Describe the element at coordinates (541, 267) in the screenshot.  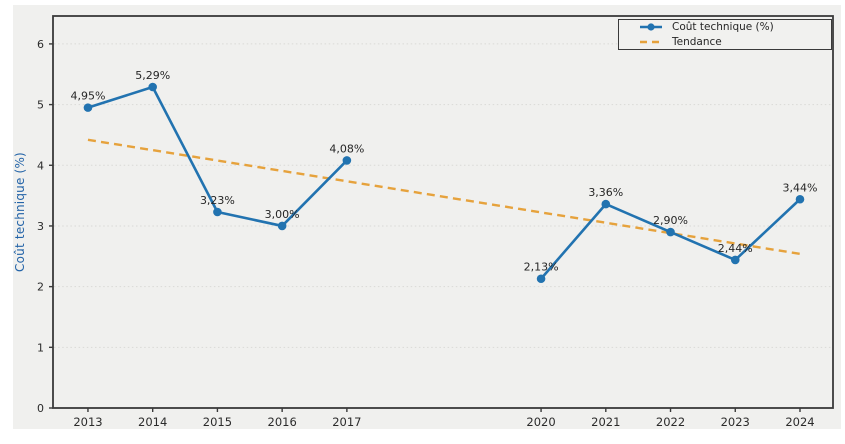
I see `data-point-label: 2,13%` at that location.